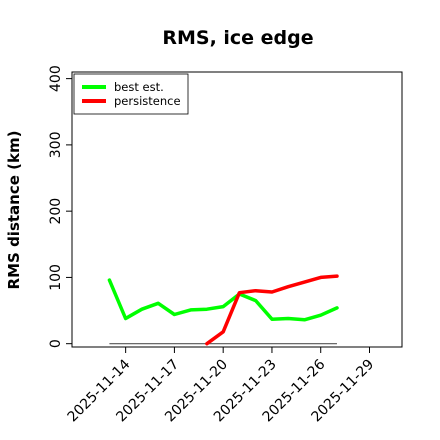  I want to click on series-line-best-est-, so click(223, 300).